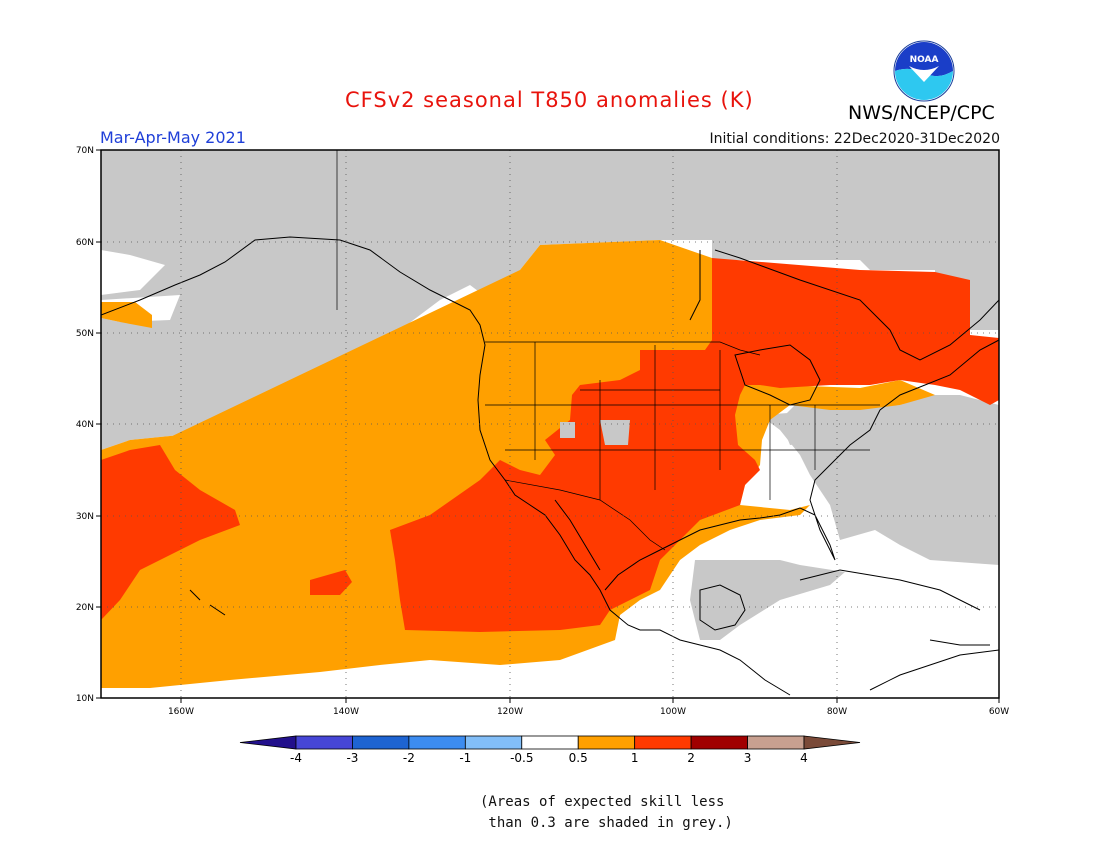  I want to click on noaa-logo-icon: NOAA, so click(924, 71).